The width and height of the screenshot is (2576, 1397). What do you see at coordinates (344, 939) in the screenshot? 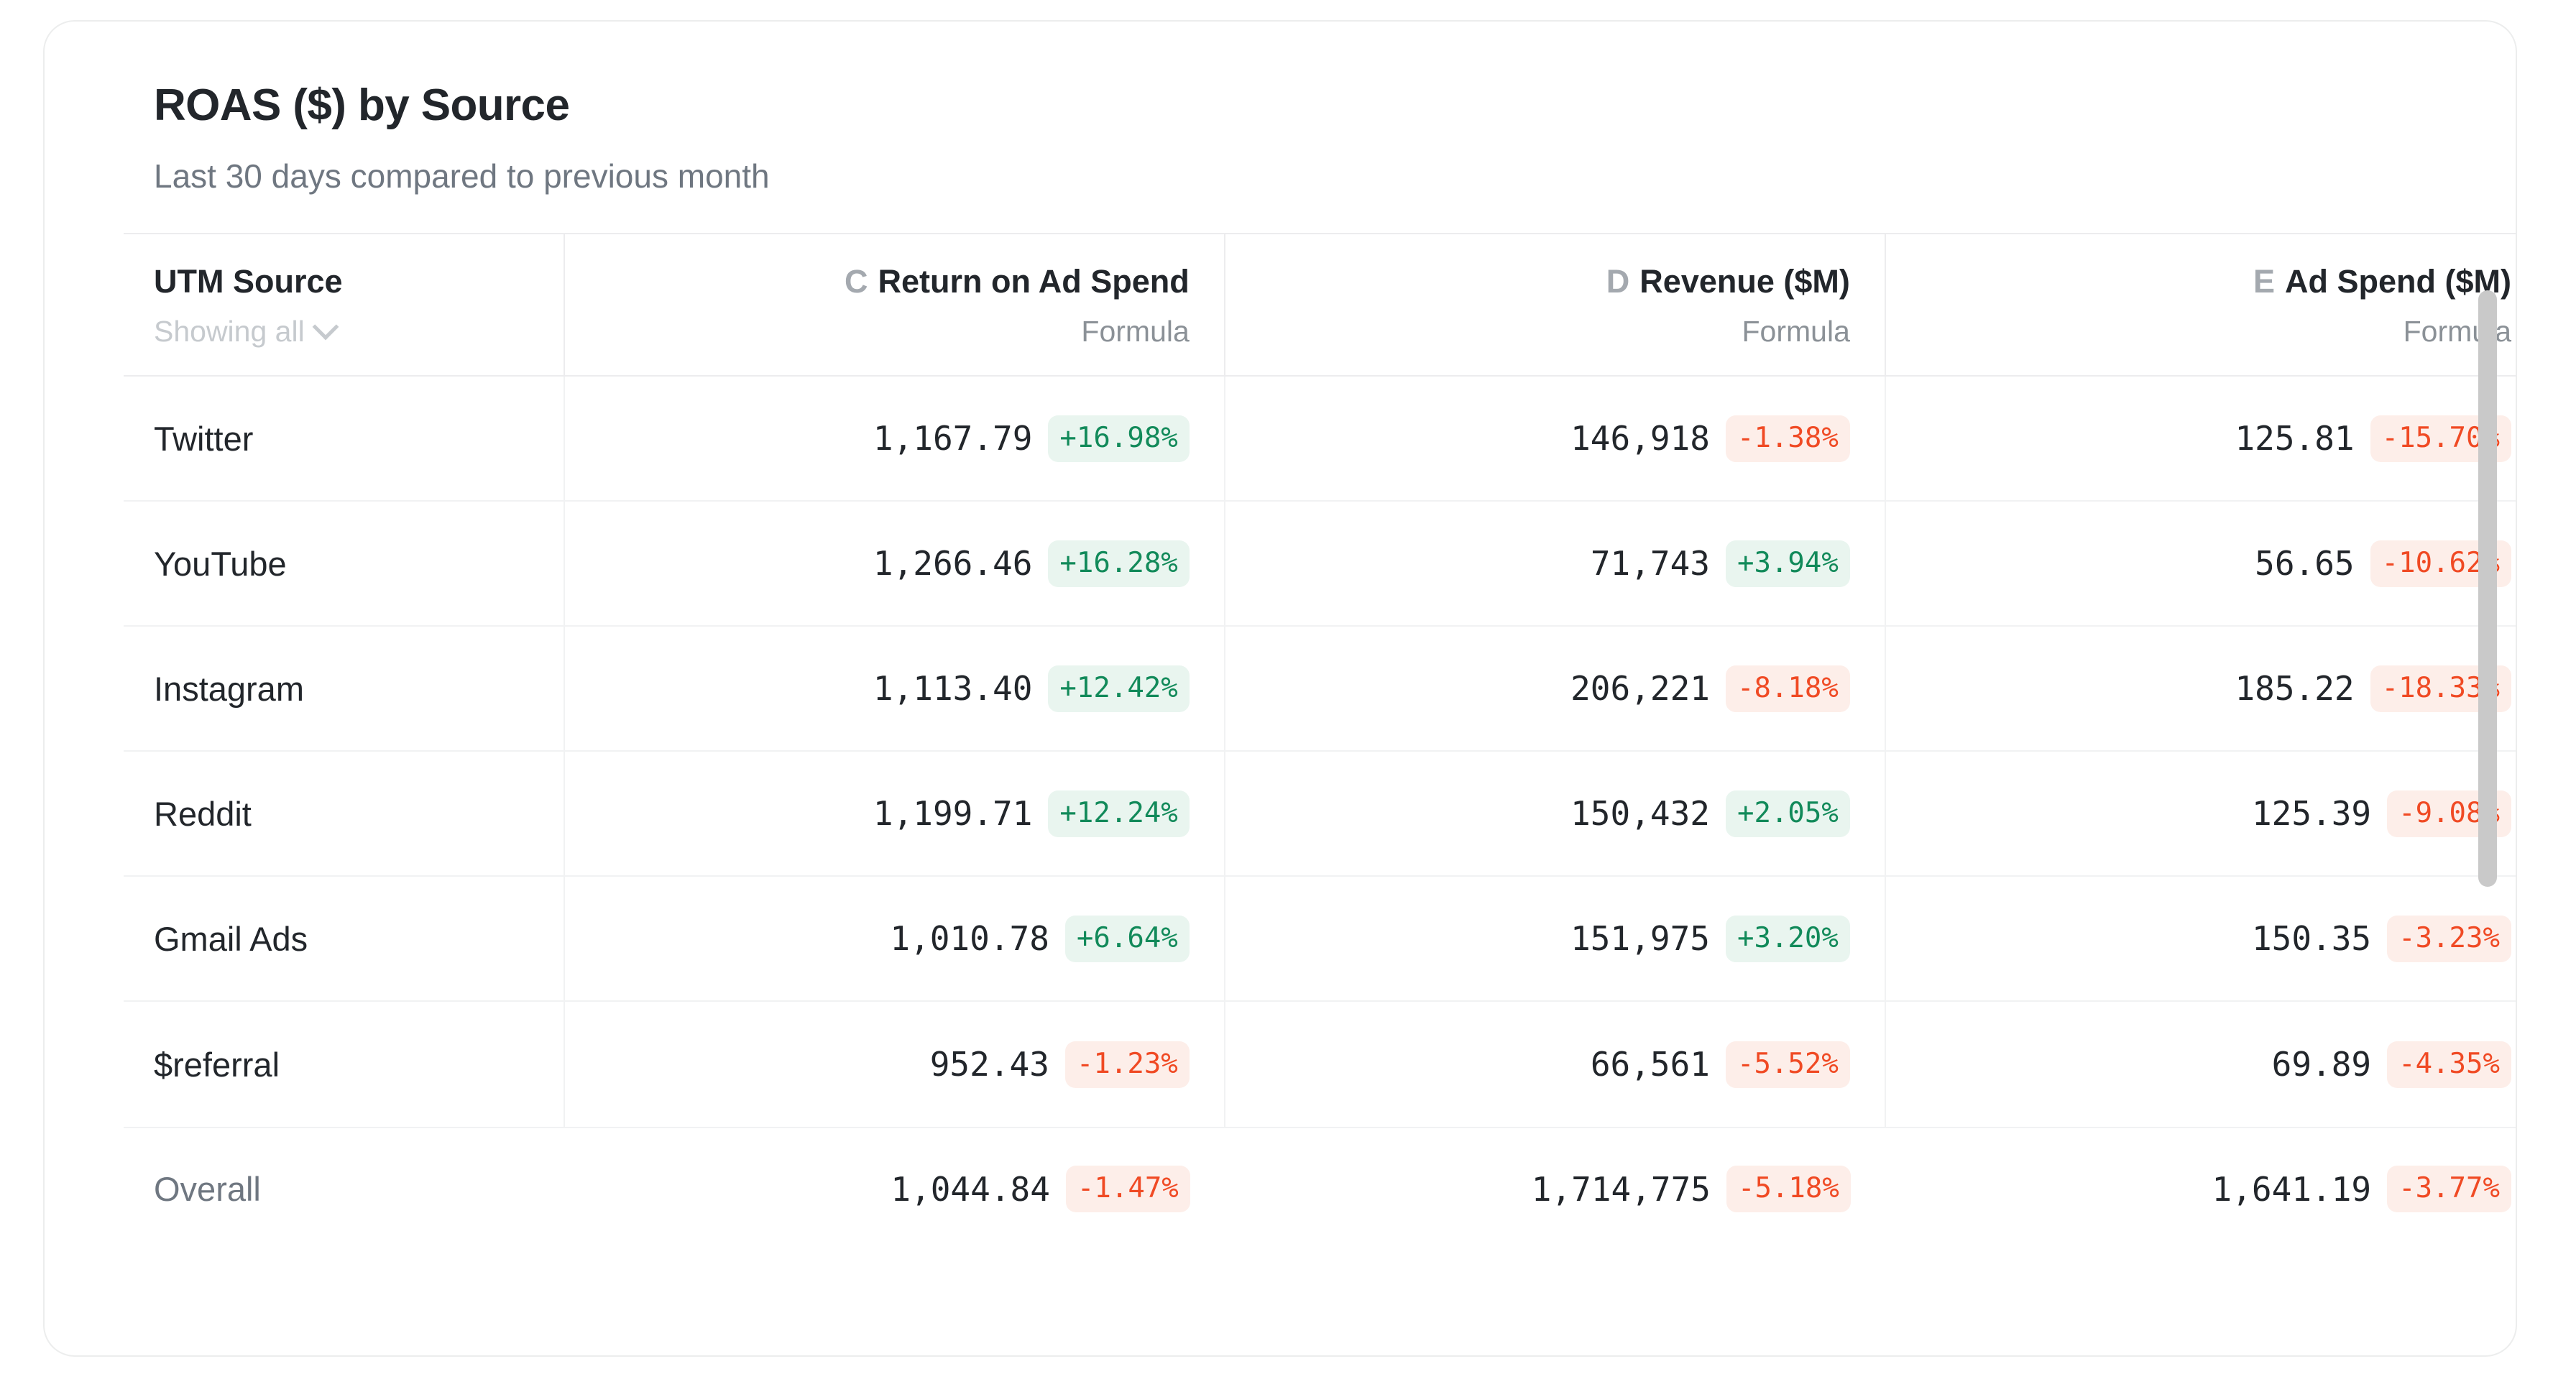
I see `cell-utm-source: Gmail Ads` at bounding box center [344, 939].